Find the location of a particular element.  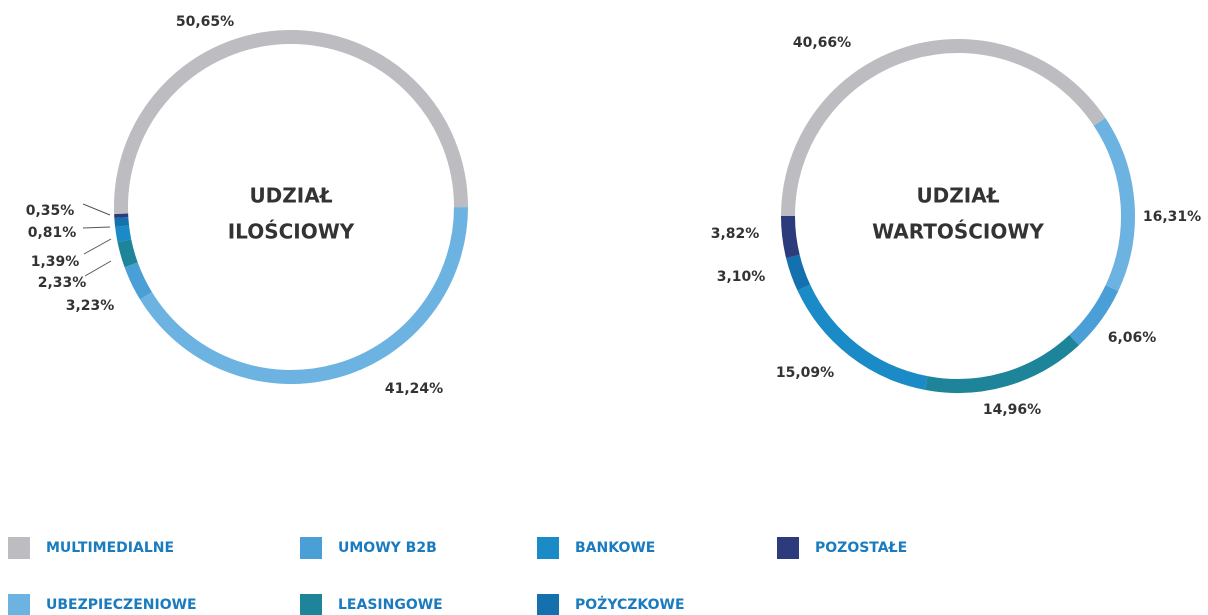

leader-lines is located at coordinates (97, 240).